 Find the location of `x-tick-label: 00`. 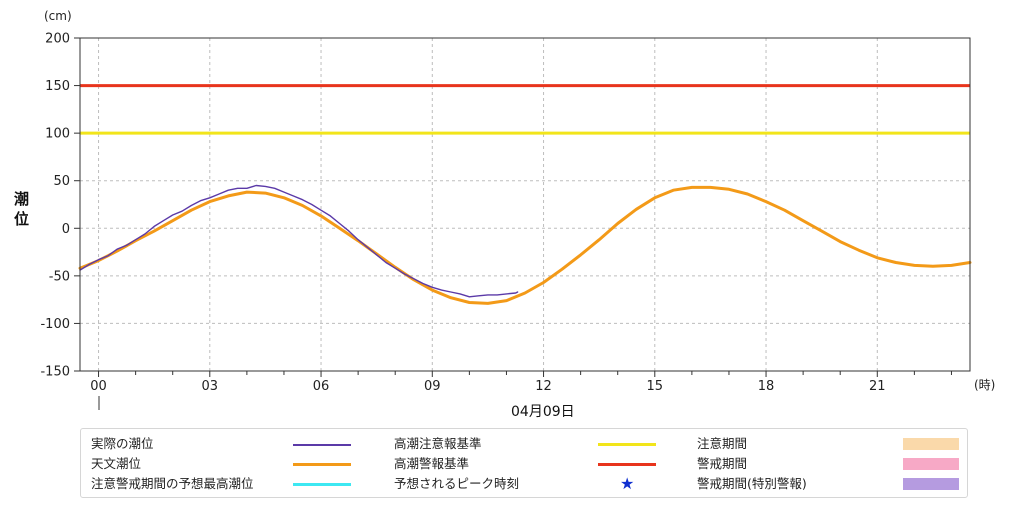

x-tick-label: 00 is located at coordinates (98, 386).